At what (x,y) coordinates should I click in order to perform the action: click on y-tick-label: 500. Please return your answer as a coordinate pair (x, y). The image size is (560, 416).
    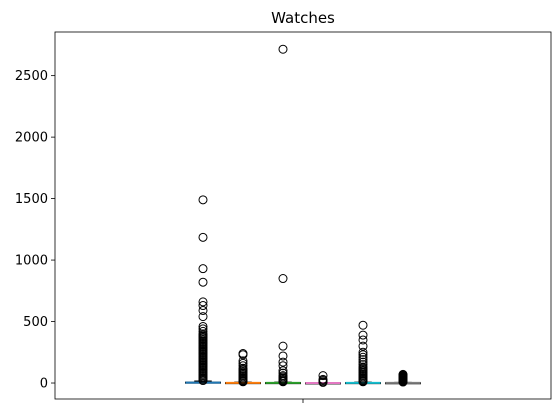
    Looking at the image, I should click on (35, 322).